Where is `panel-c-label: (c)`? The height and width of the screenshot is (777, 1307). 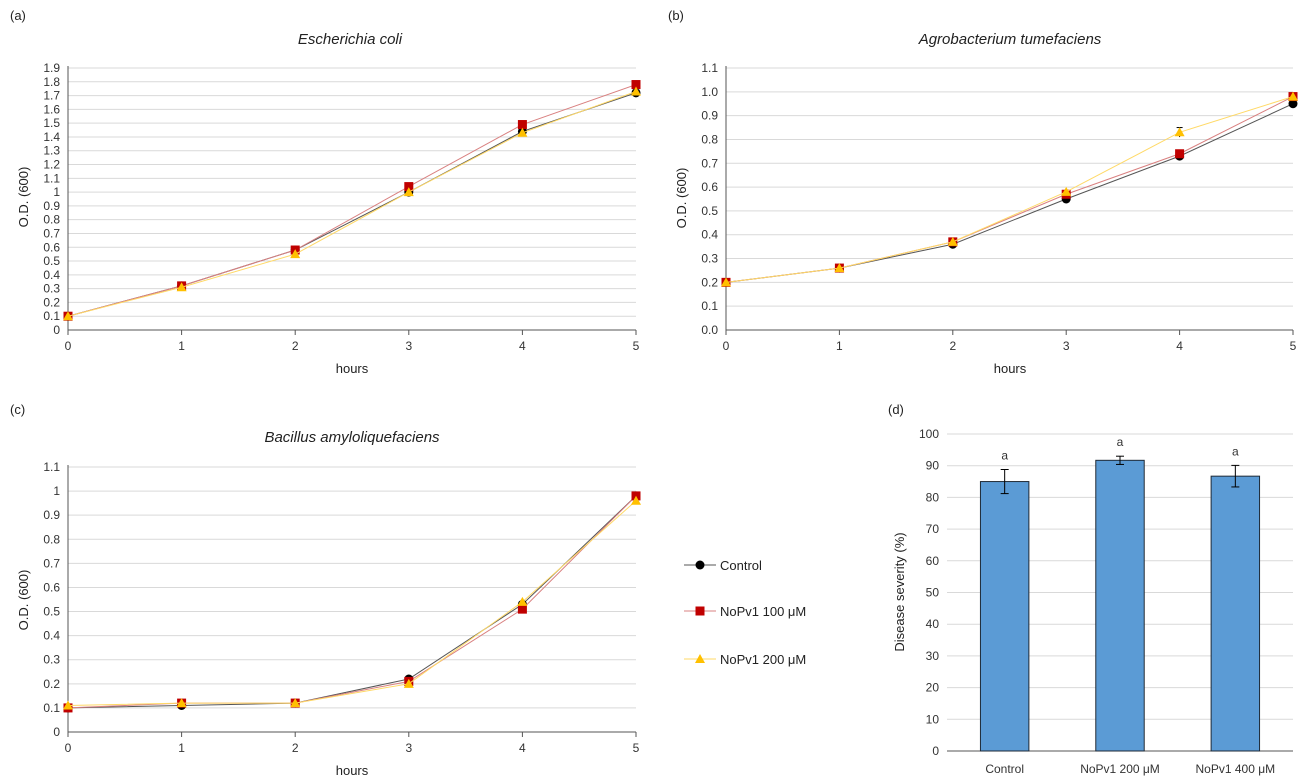 panel-c-label: (c) is located at coordinates (17, 409).